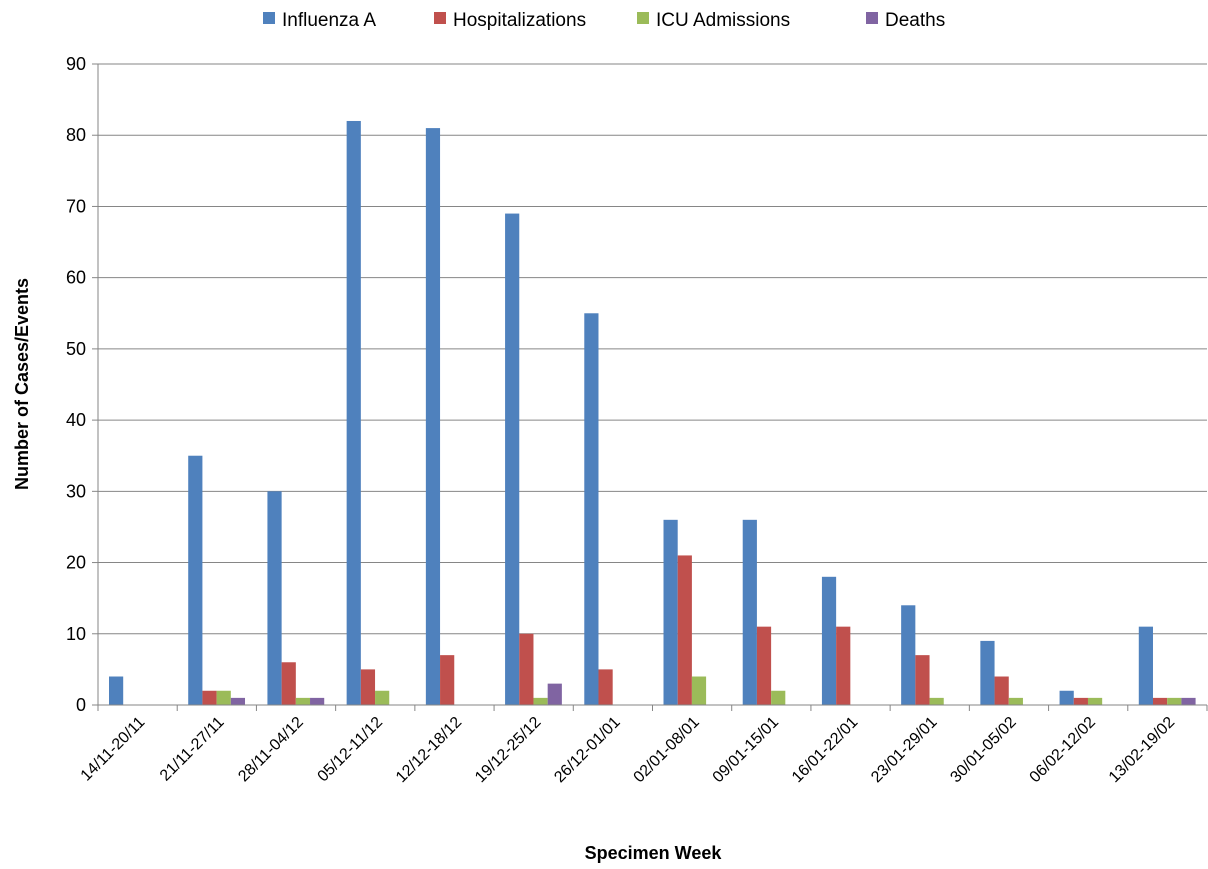 The height and width of the screenshot is (869, 1208). I want to click on y-tick-label: 60, so click(76, 278).